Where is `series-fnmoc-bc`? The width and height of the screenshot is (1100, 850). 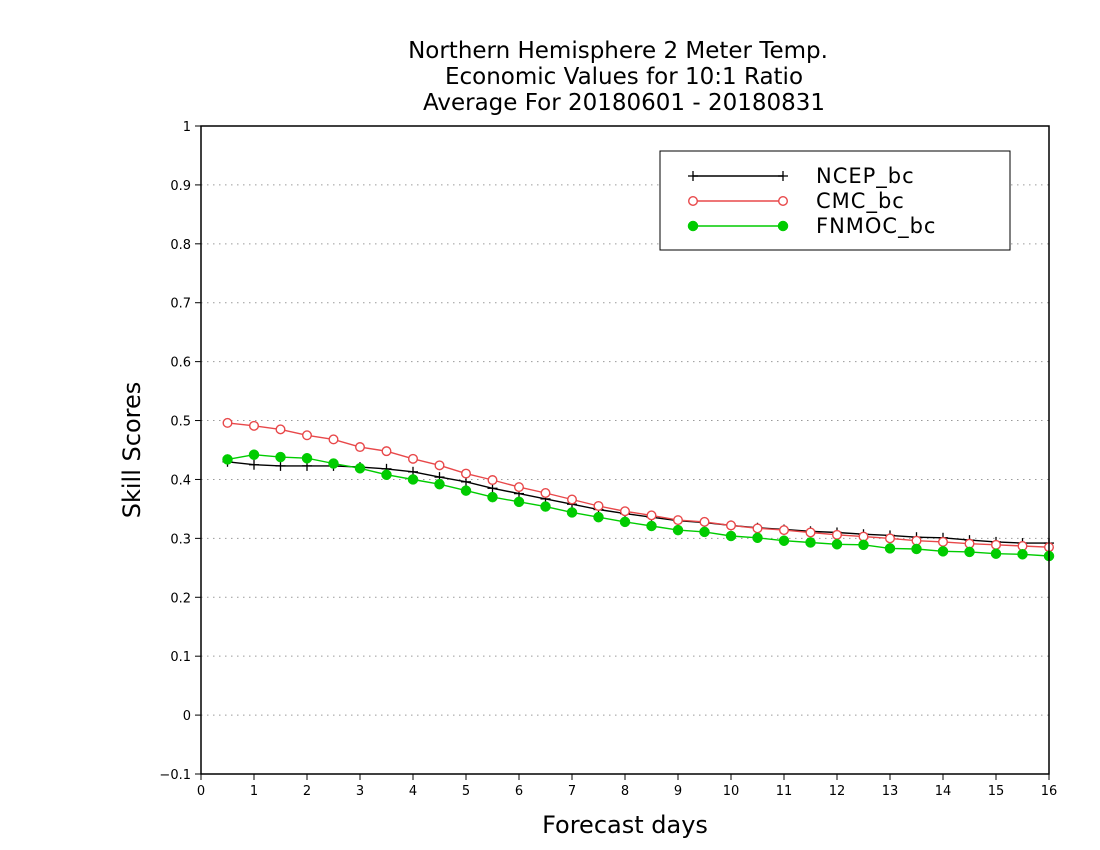 series-fnmoc-bc is located at coordinates (638, 505).